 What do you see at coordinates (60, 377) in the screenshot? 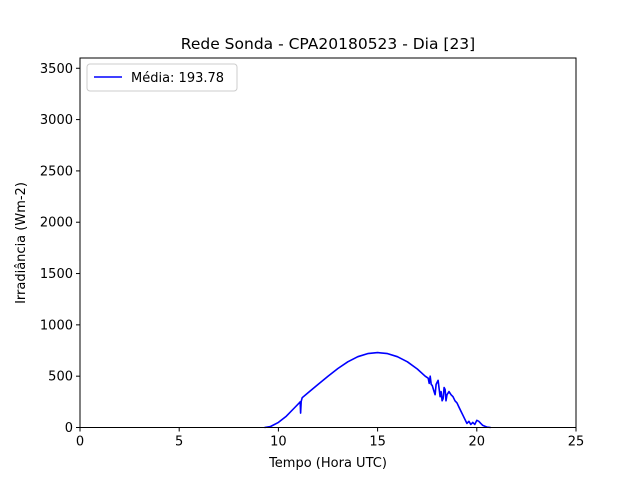
I see `y-tick-label: 500` at bounding box center [60, 377].